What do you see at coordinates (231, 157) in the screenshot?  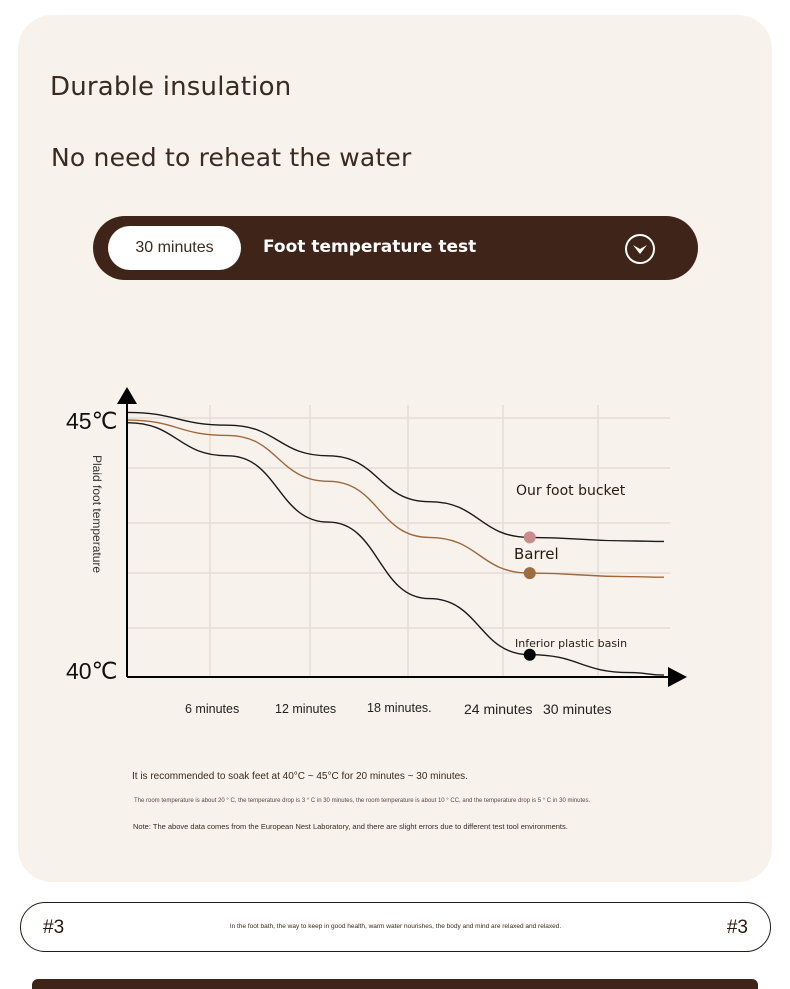 I see `page-subtitle: No need to reheat the water` at bounding box center [231, 157].